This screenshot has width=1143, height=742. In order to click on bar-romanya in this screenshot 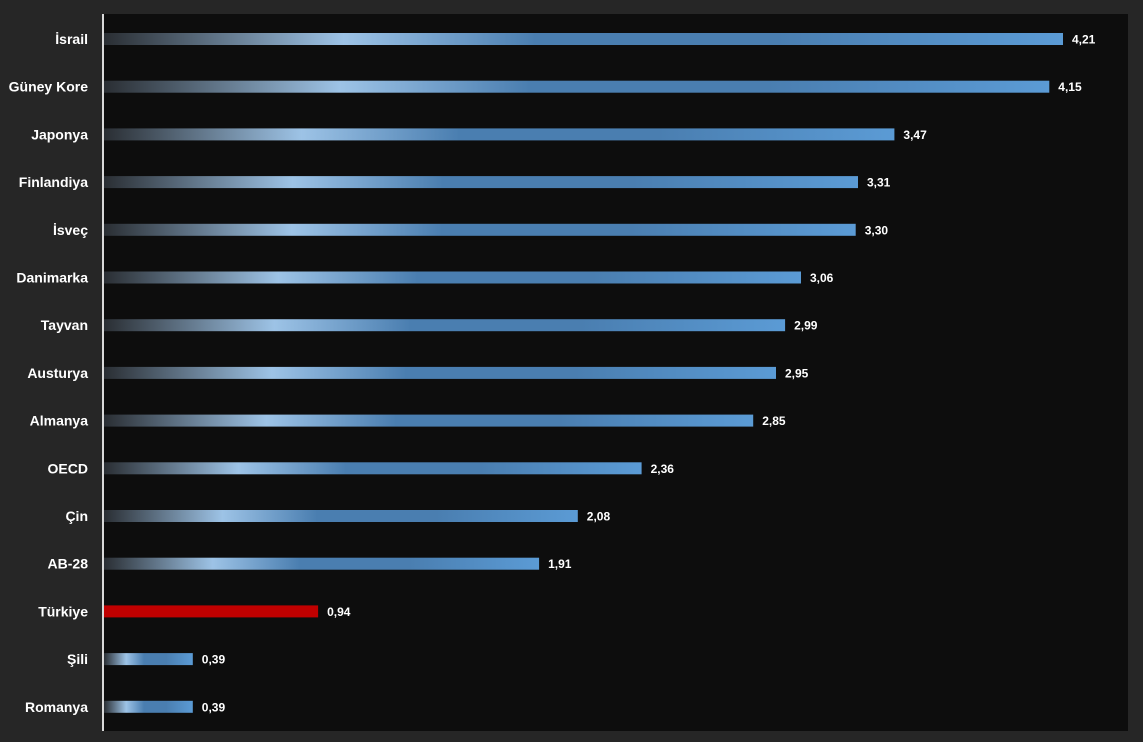, I will do `click(148, 706)`.